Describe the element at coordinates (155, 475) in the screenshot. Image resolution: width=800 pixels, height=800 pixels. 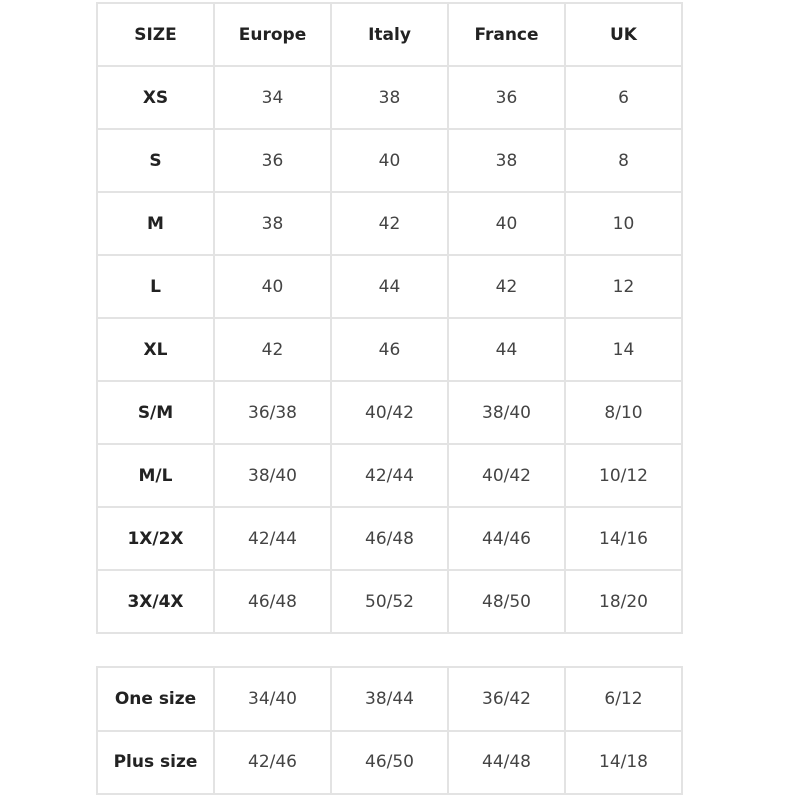
I see `size-label-cell: M/L` at that location.